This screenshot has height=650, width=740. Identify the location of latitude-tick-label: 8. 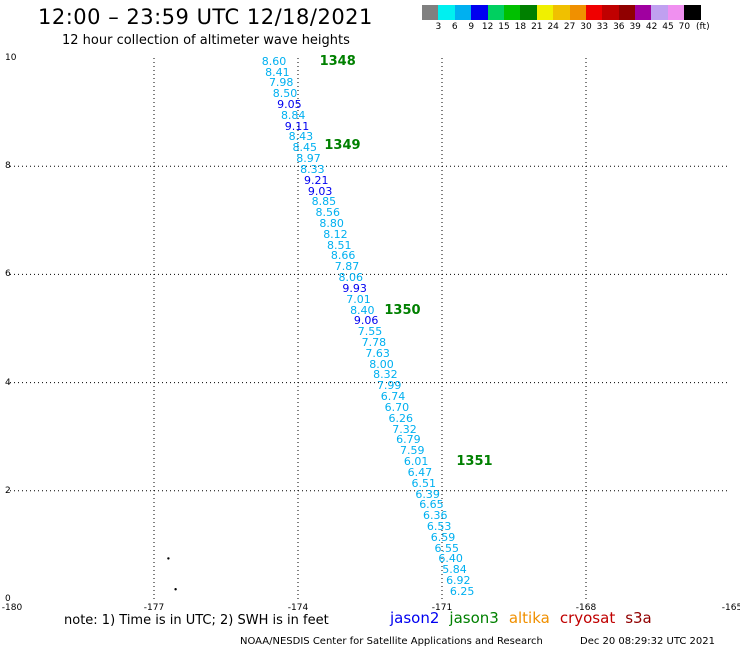
(8, 166).